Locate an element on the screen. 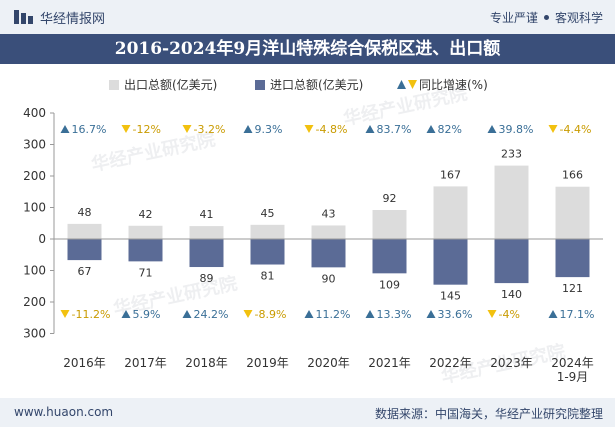 This screenshot has height=427, width=615. x-tick-label: 2022年 is located at coordinates (450, 363).